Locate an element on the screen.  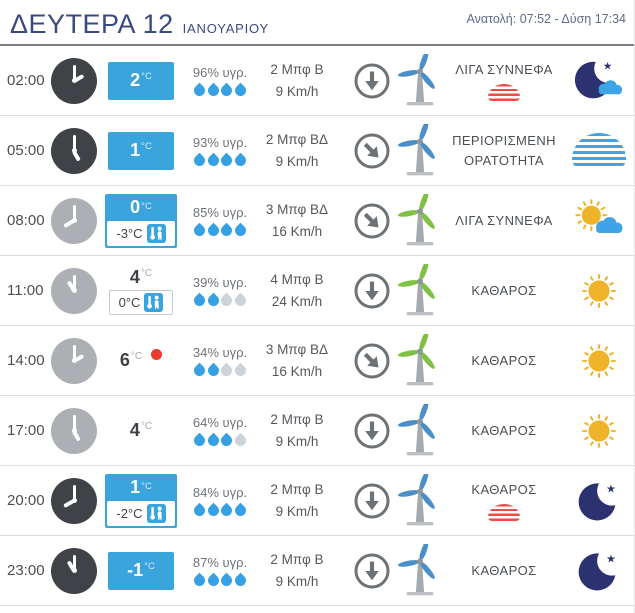
day-title-group: ΔΕΥΤΕΡΑ 12 ΙΑΝΟΥΑΡΙΟΥ is located at coordinates (139, 24).